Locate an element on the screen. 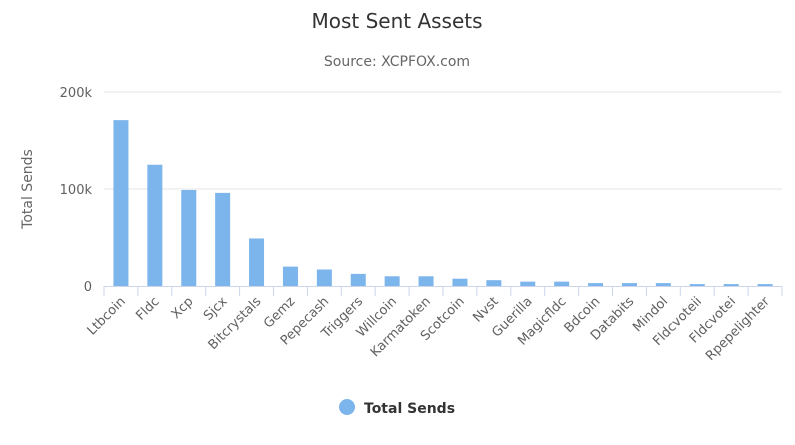 This screenshot has width=795, height=445. legend-marker-icon is located at coordinates (347, 407).